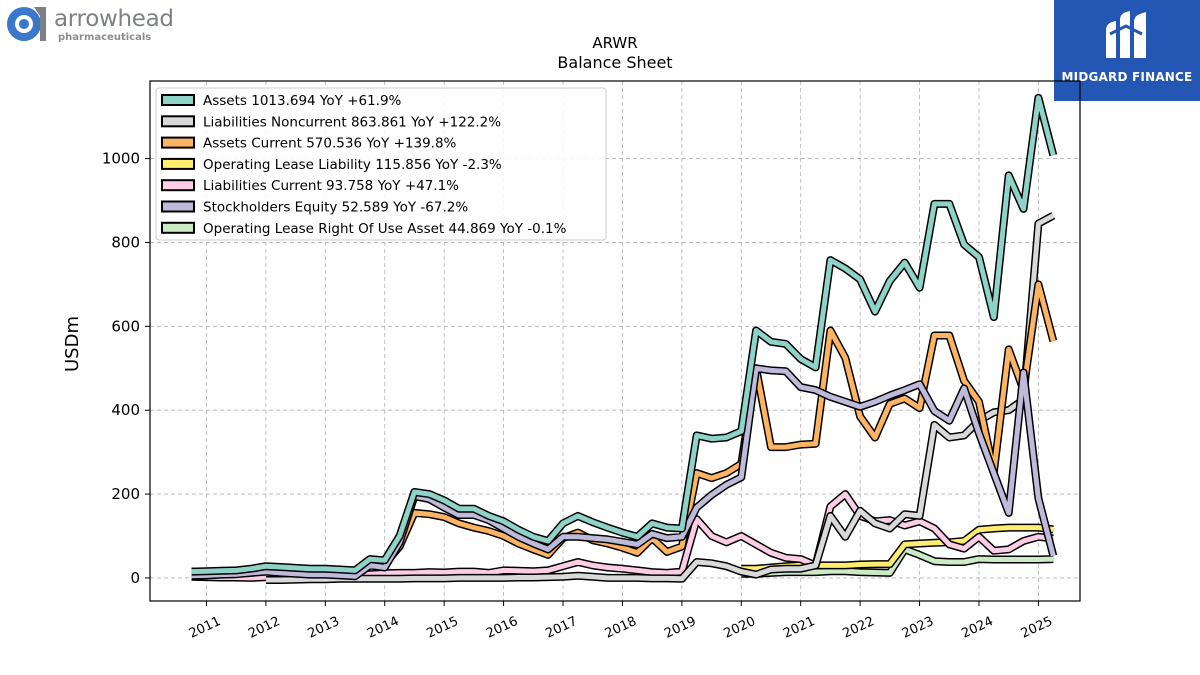  I want to click on legend-entry: Assets 1013.694 YoY +61.9%, so click(302, 101).